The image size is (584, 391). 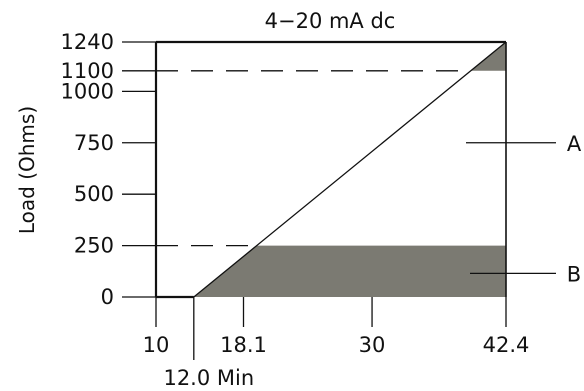 I want to click on region-b-shading, so click(x=349, y=271).